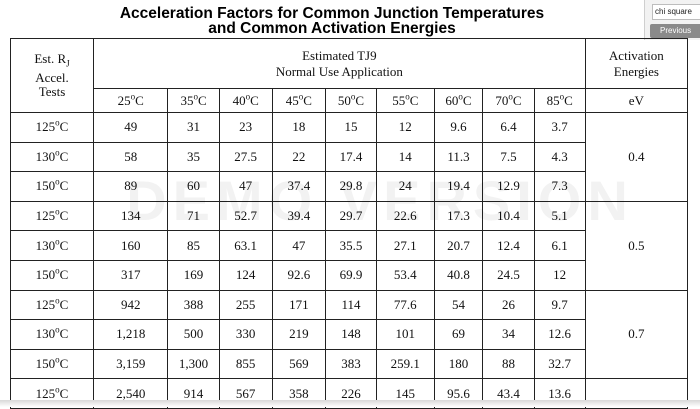 This screenshot has width=700, height=409. Describe the element at coordinates (676, 12) in the screenshot. I see `search-input: chi square` at that location.